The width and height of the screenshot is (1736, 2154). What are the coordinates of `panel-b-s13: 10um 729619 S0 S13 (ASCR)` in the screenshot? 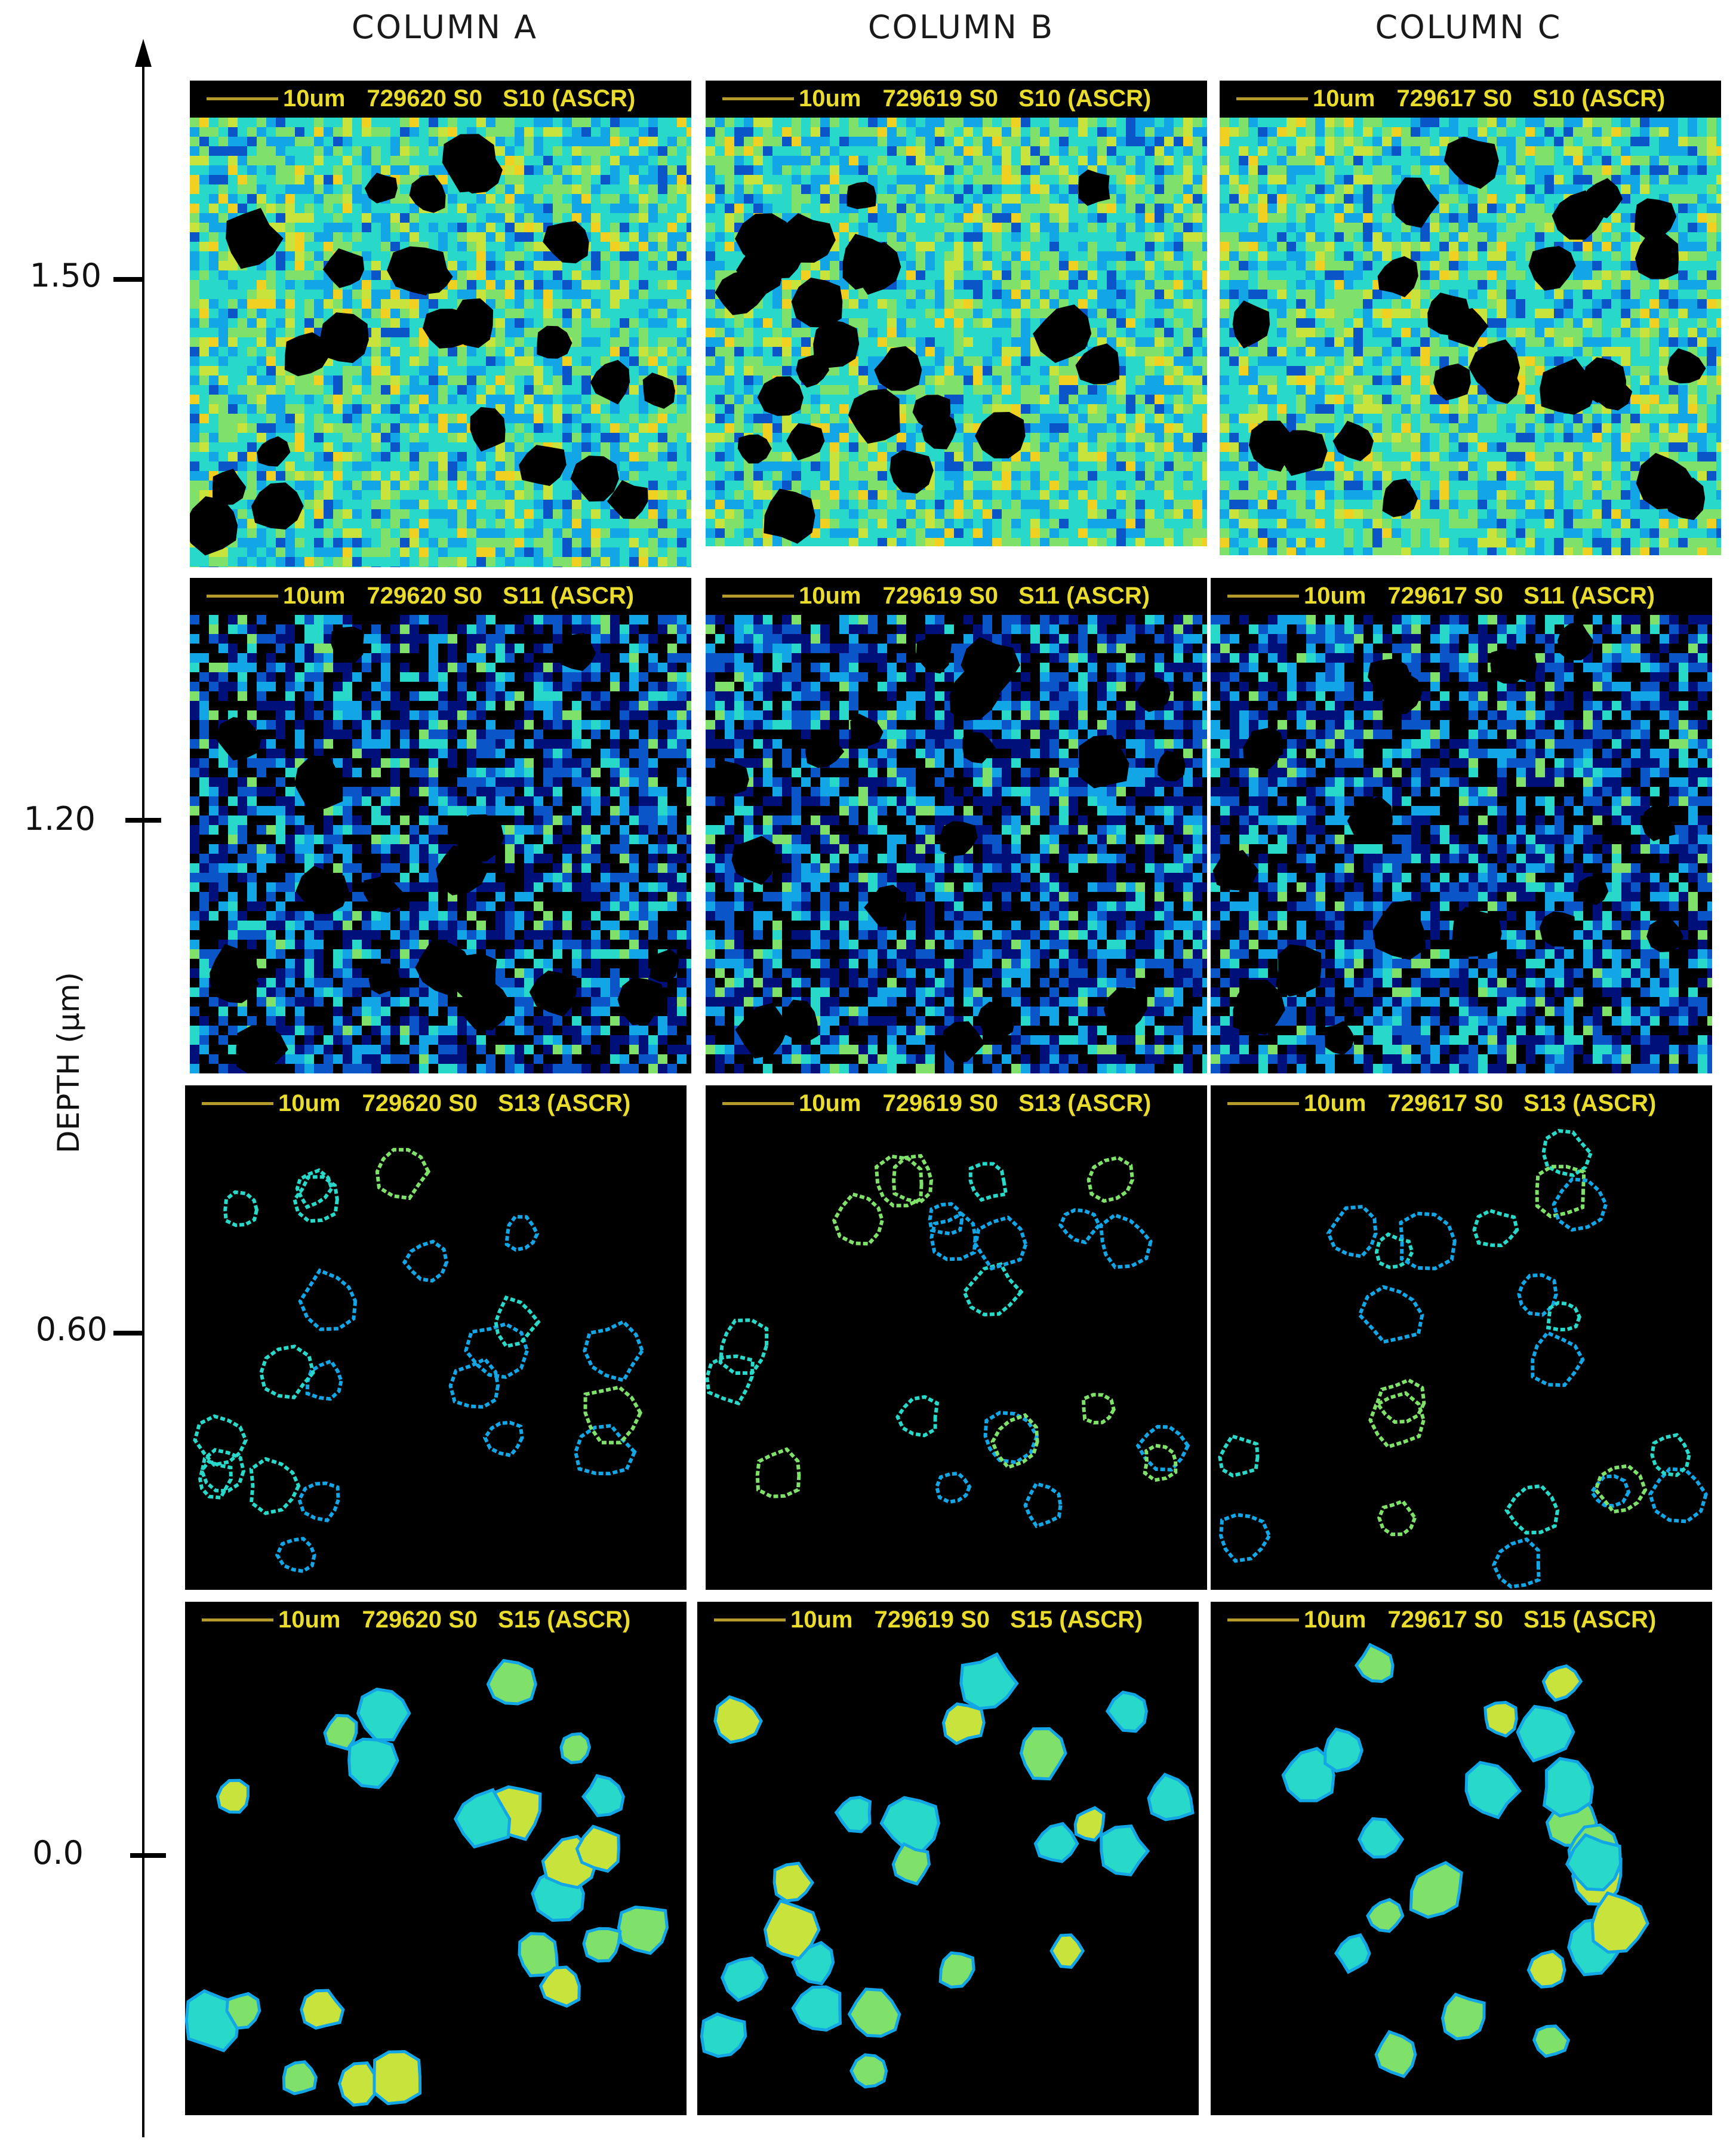 It's located at (956, 1337).